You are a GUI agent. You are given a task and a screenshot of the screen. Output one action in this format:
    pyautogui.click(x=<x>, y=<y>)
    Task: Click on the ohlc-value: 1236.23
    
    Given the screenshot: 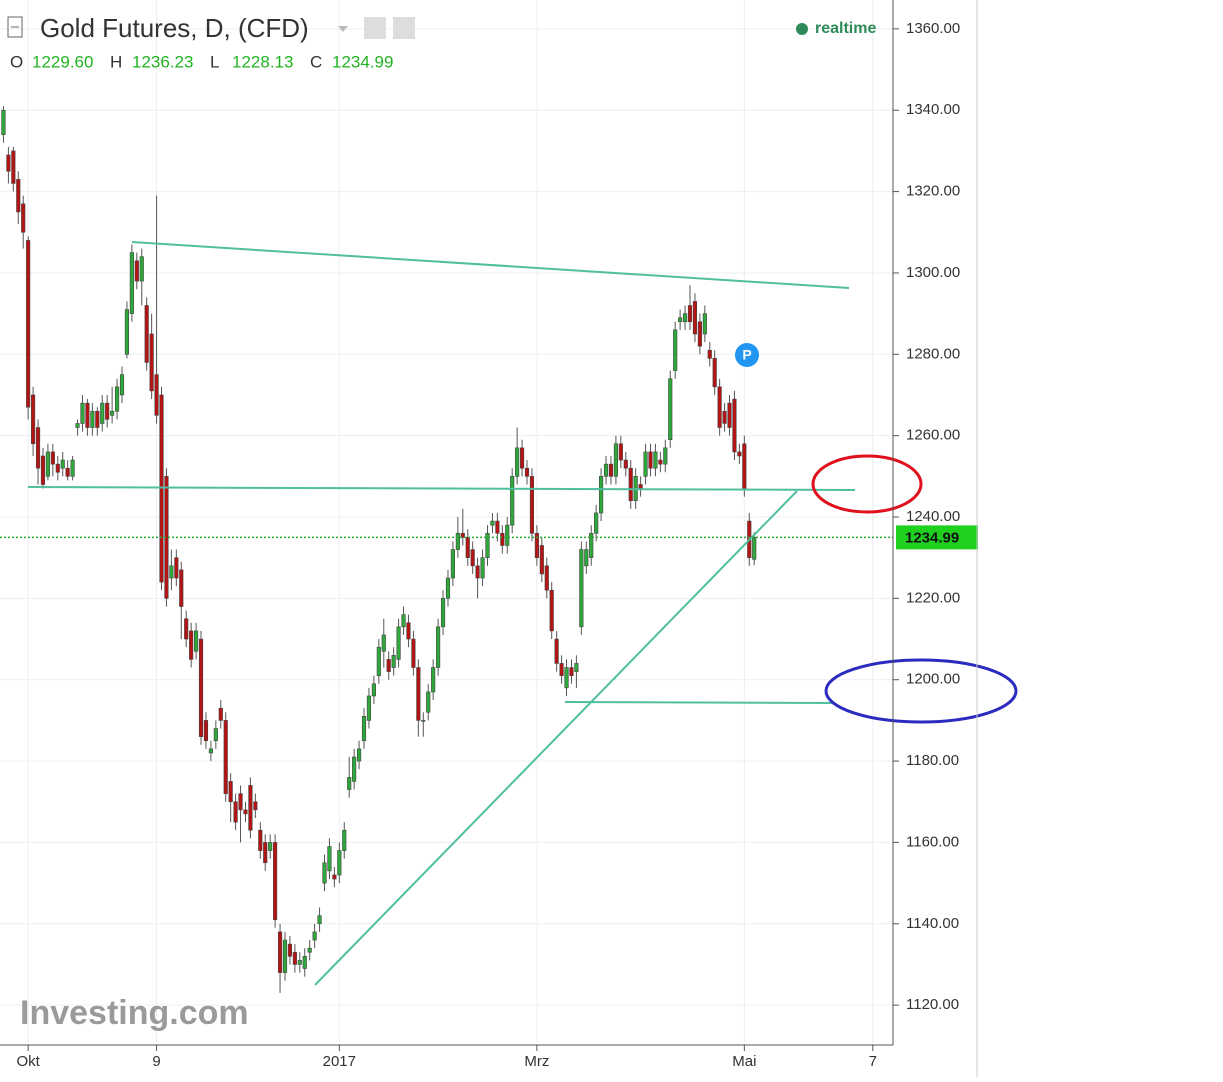 What is the action you would take?
    pyautogui.click(x=162, y=61)
    